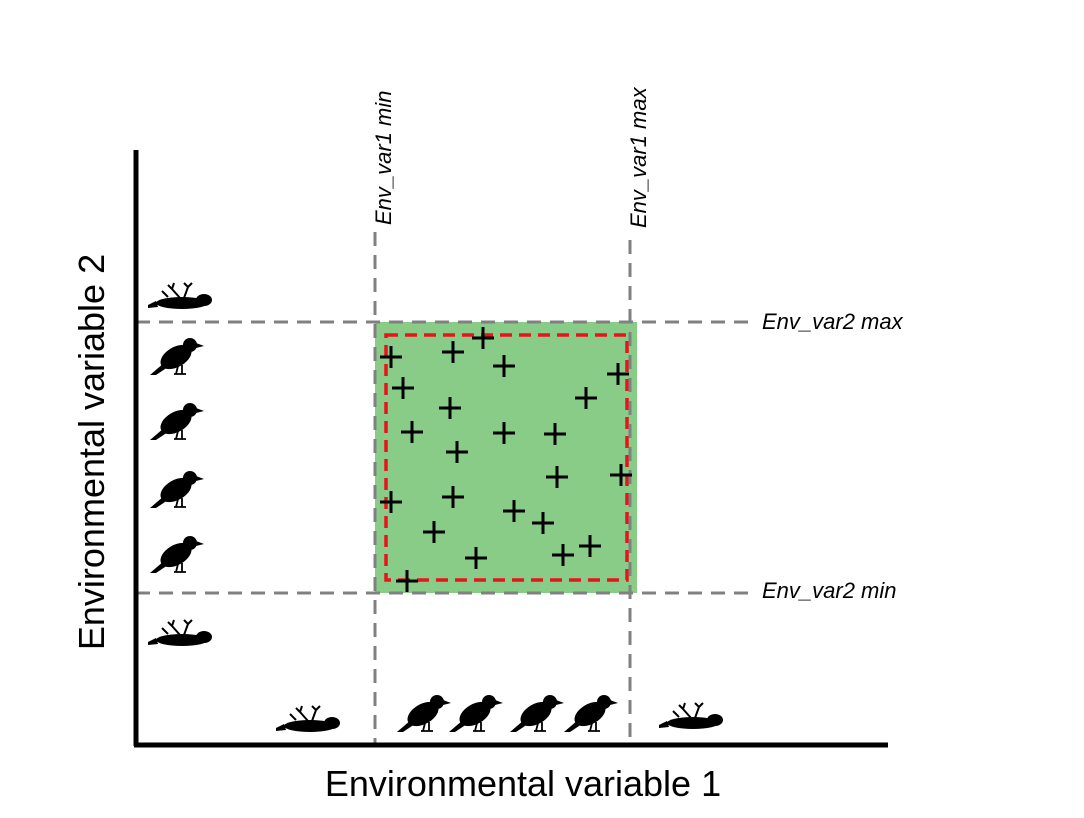  Describe the element at coordinates (383, 157) in the screenshot. I see `var1-min-label: Env_var1 min` at that location.